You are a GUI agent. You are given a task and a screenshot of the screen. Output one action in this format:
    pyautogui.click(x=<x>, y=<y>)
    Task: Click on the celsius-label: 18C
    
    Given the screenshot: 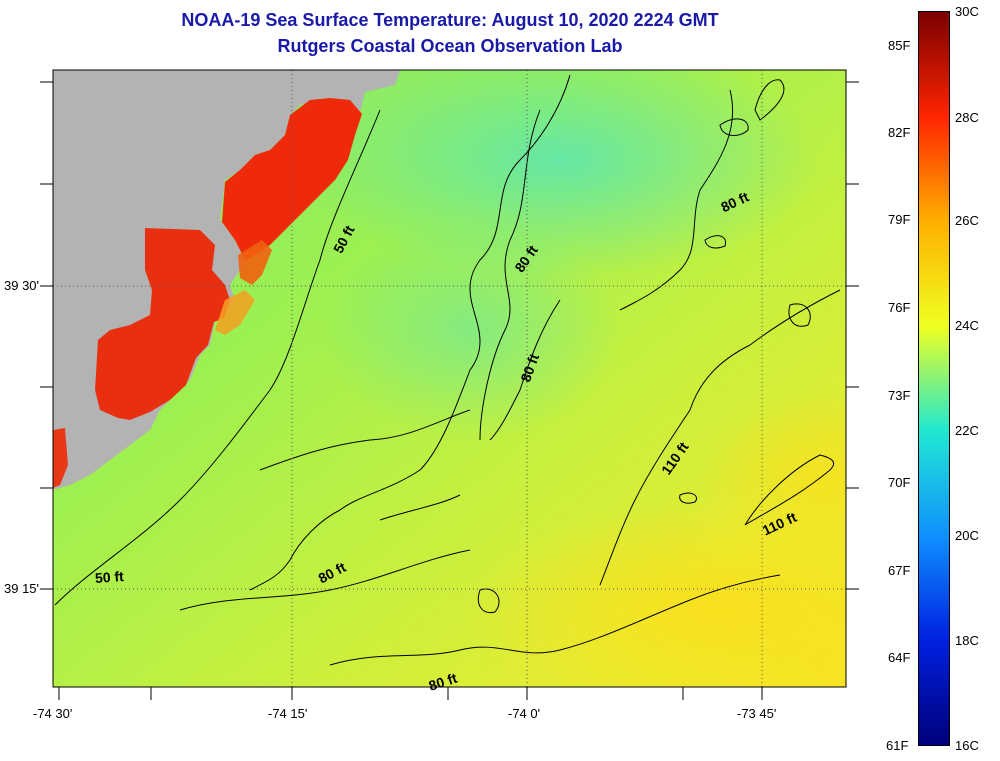 What is the action you would take?
    pyautogui.click(x=967, y=640)
    